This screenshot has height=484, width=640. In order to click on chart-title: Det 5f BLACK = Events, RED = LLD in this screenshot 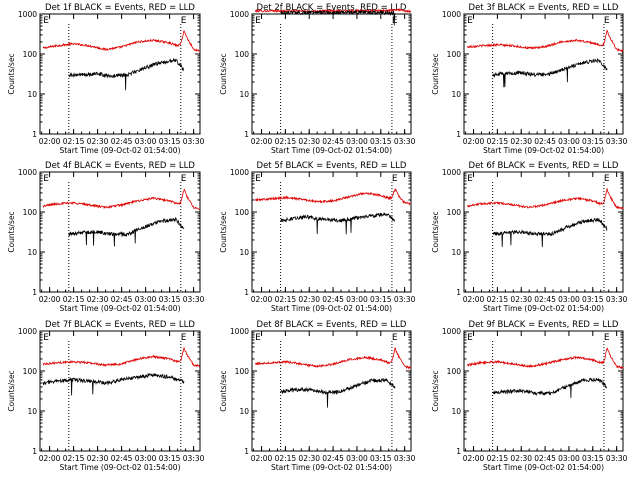, I will do `click(332, 166)`.